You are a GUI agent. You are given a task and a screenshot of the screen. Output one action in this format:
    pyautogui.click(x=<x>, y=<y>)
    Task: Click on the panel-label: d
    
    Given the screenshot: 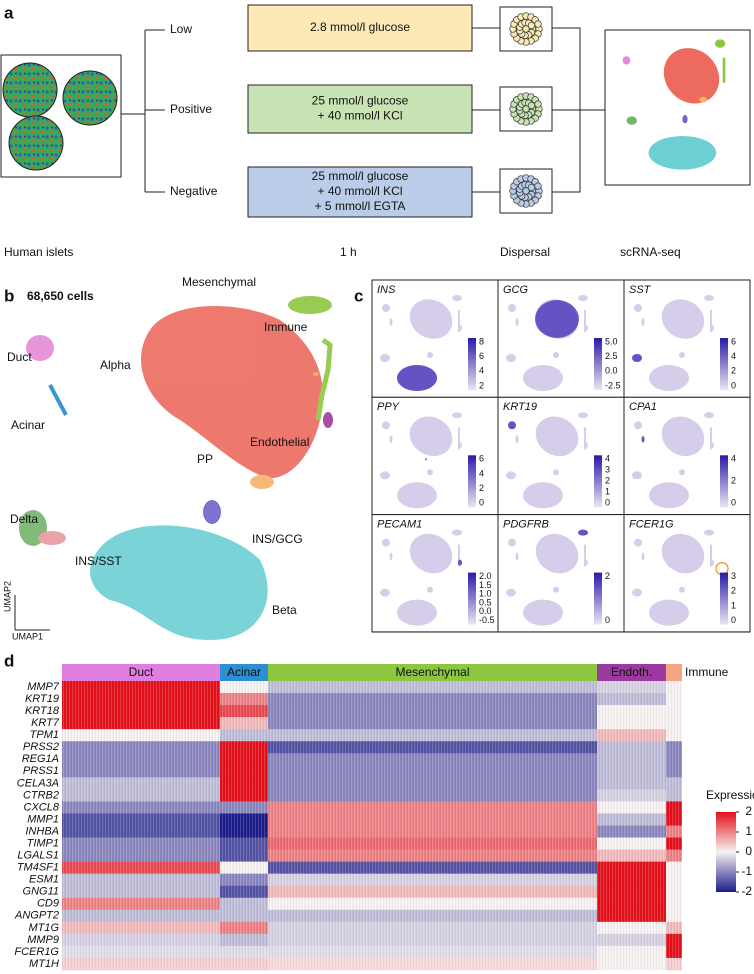 What is the action you would take?
    pyautogui.click(x=9, y=660)
    